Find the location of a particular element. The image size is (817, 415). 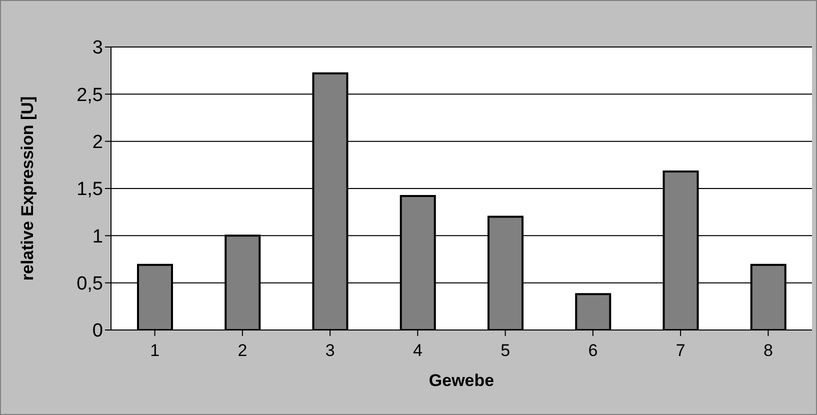

y-tick-label: 1,5 is located at coordinates (89, 189).